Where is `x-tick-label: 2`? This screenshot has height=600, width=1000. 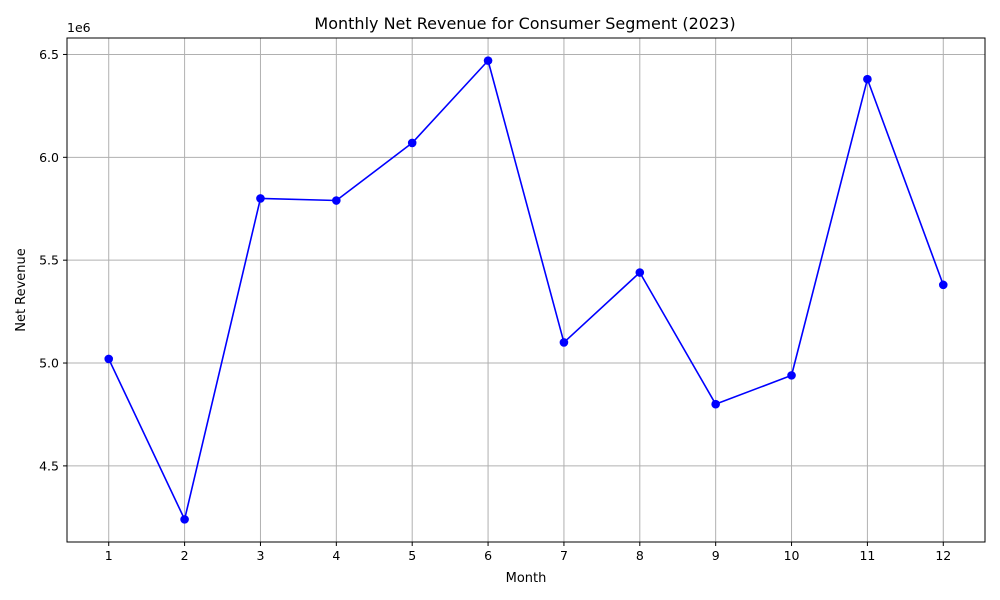 x-tick-label: 2 is located at coordinates (185, 555).